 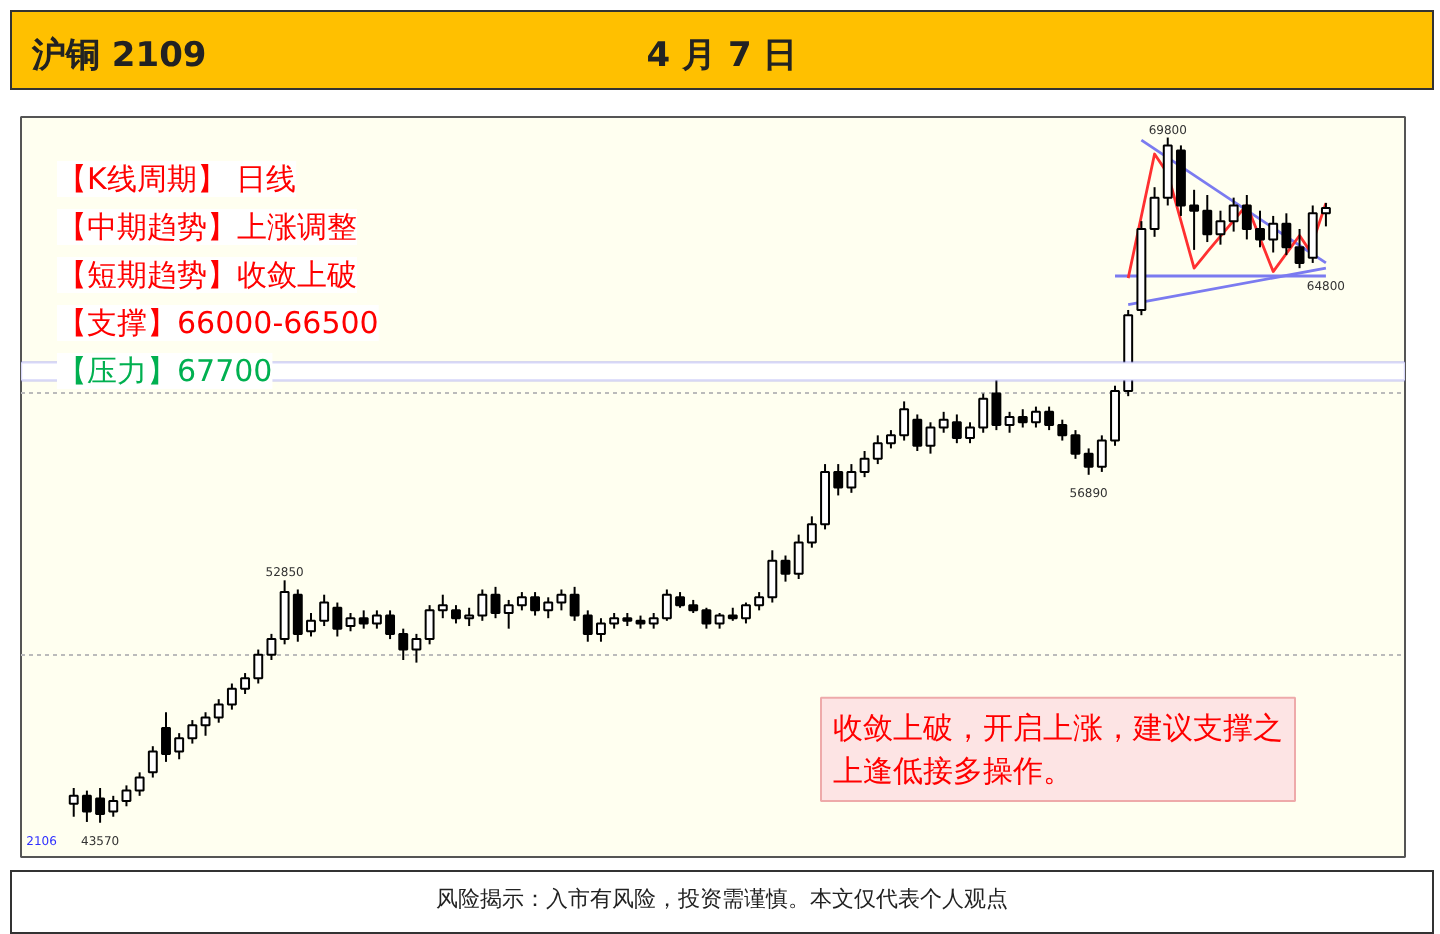 What do you see at coordinates (218, 323) in the screenshot?
I see `annotation: 【支撑】66000-66500` at bounding box center [218, 323].